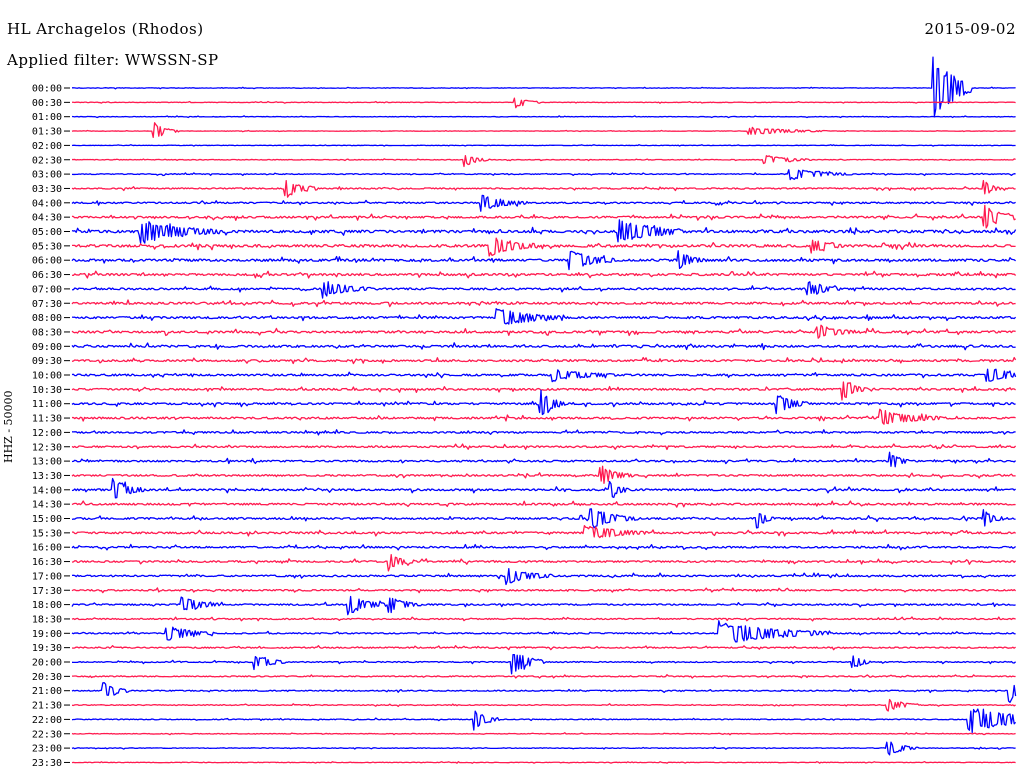  Describe the element at coordinates (47, 447) in the screenshot. I see `row-time-label: 12:30` at that location.